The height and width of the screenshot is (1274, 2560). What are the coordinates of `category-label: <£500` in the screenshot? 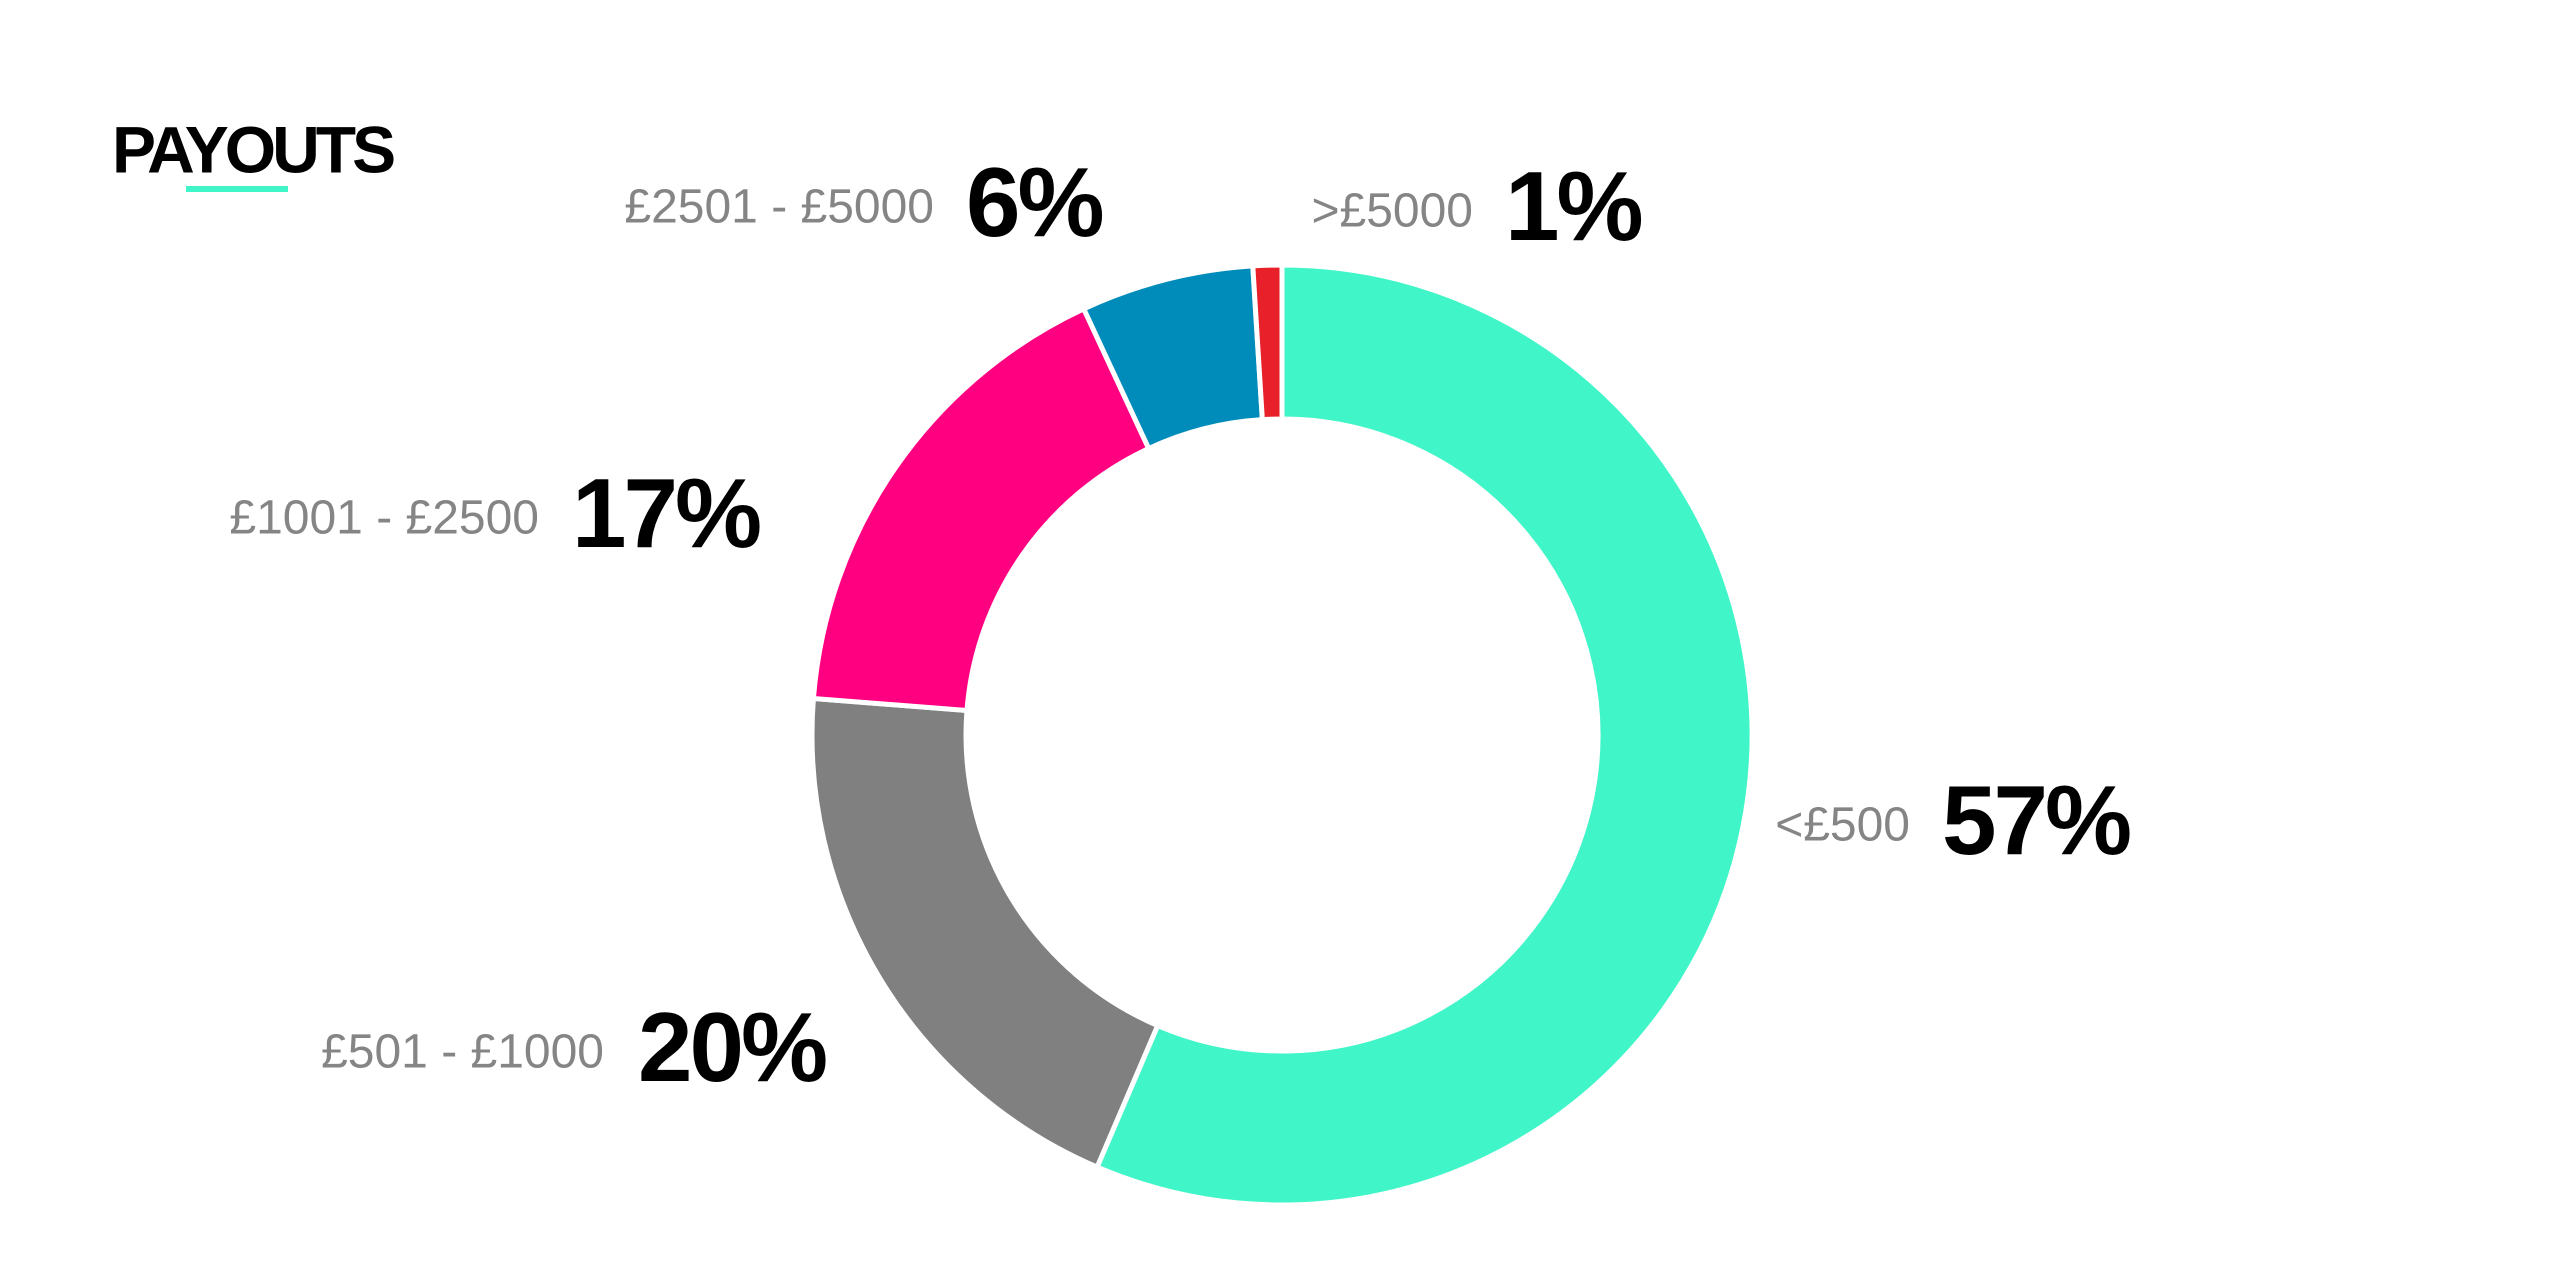 It's located at (1842, 825).